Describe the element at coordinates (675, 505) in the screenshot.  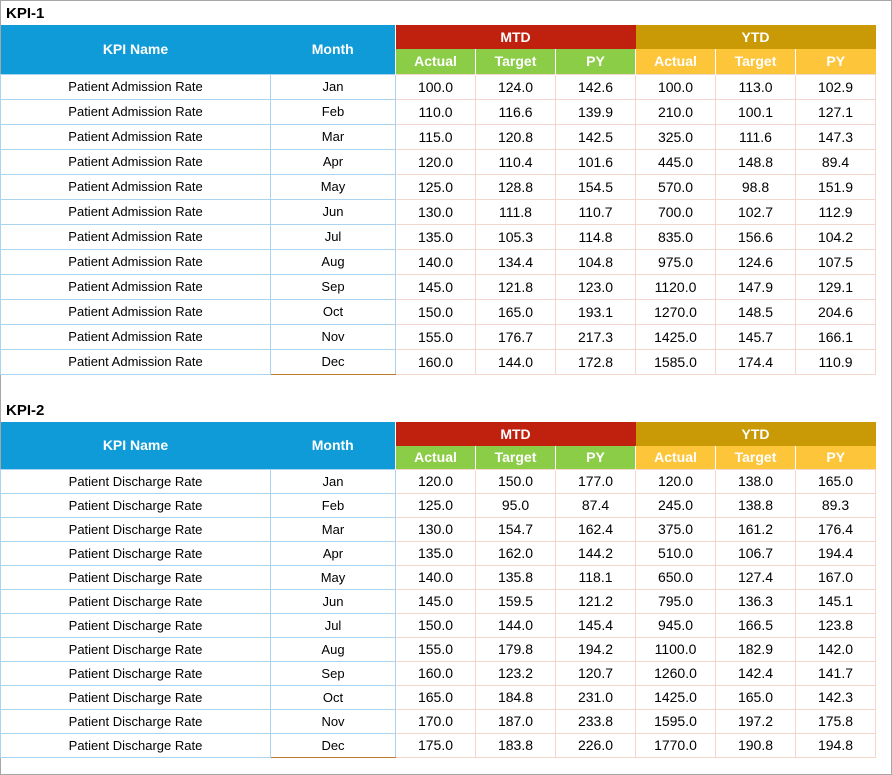
I see `ytd-actual-cell: 245.0` at that location.